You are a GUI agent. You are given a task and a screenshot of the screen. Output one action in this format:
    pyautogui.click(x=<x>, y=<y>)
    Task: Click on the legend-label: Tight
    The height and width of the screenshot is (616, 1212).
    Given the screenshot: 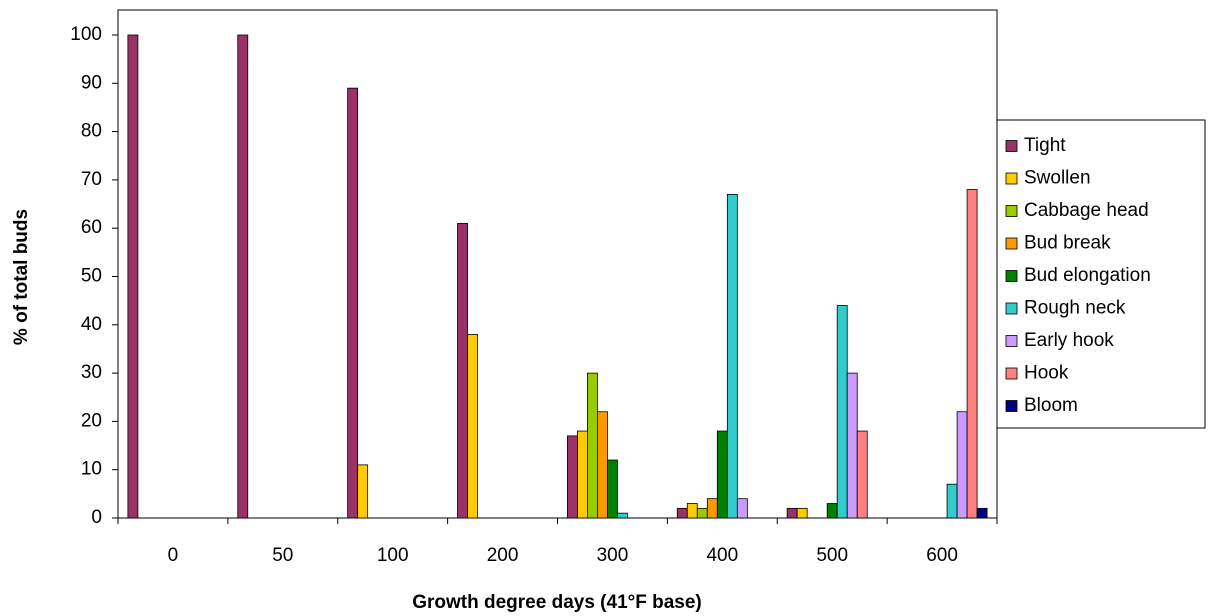 What is the action you would take?
    pyautogui.click(x=1045, y=145)
    